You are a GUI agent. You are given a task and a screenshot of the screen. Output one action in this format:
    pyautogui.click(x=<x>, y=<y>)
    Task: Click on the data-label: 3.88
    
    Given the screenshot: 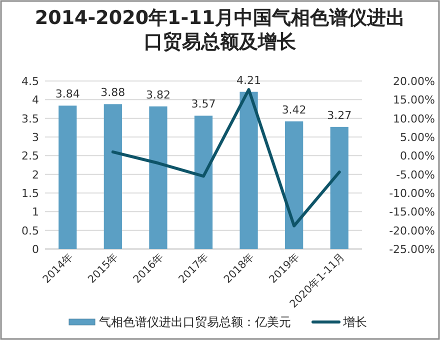 What is the action you would take?
    pyautogui.click(x=113, y=93)
    